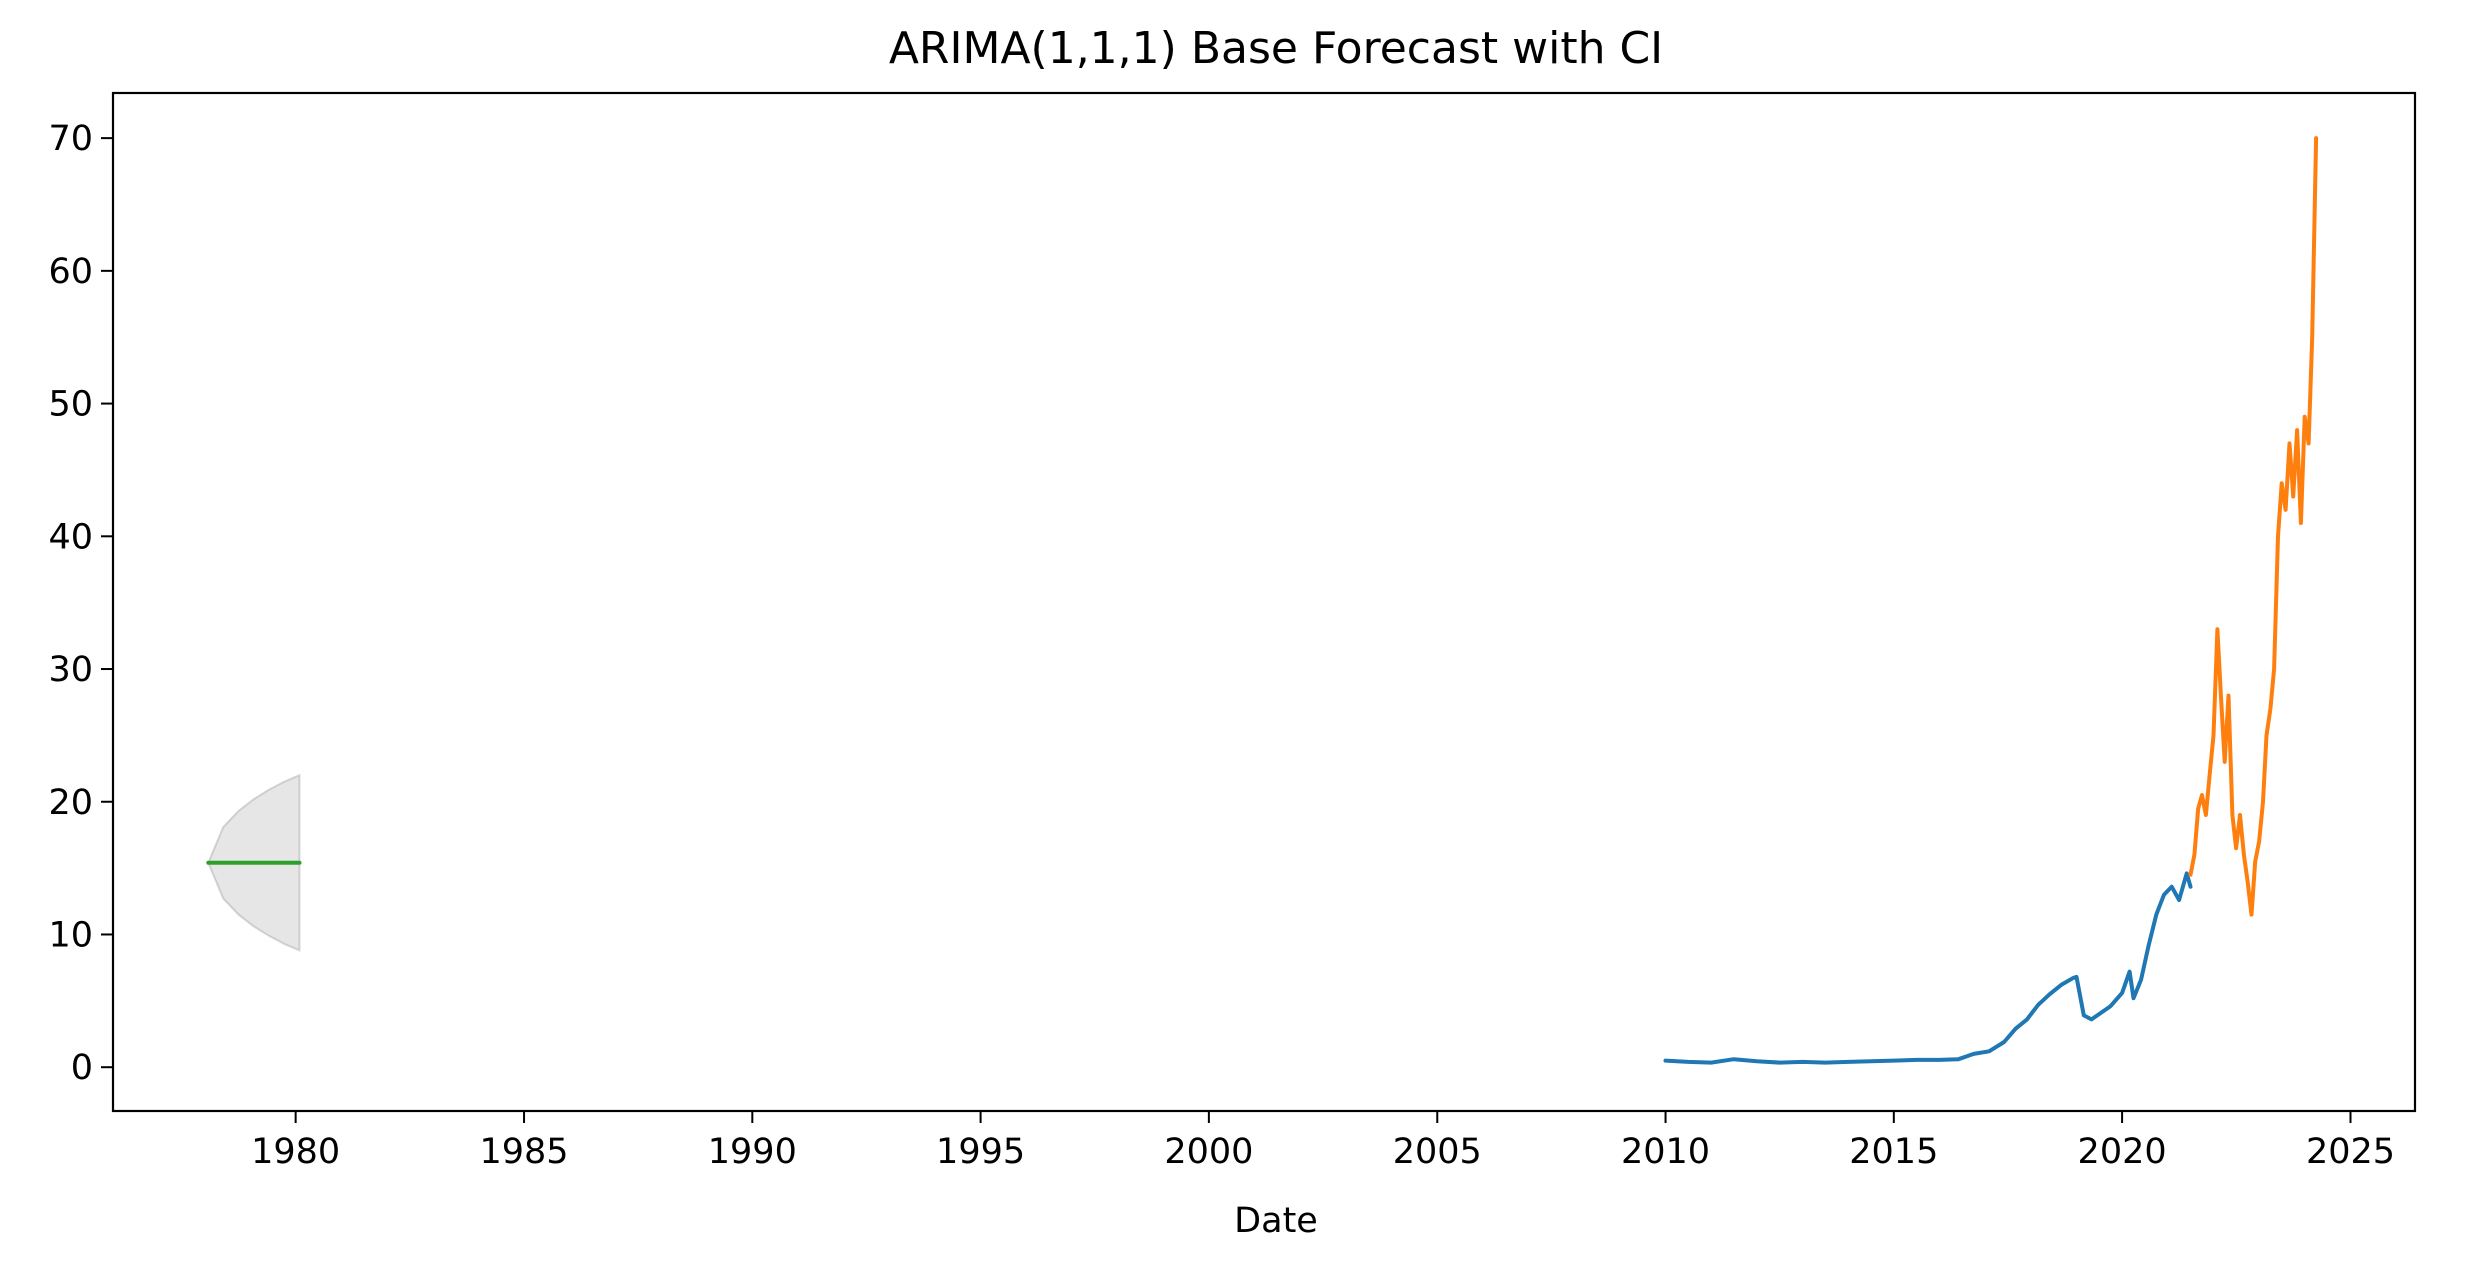 The image size is (2467, 1276). I want to click on x-tick-label: 1980, so click(295, 1152).